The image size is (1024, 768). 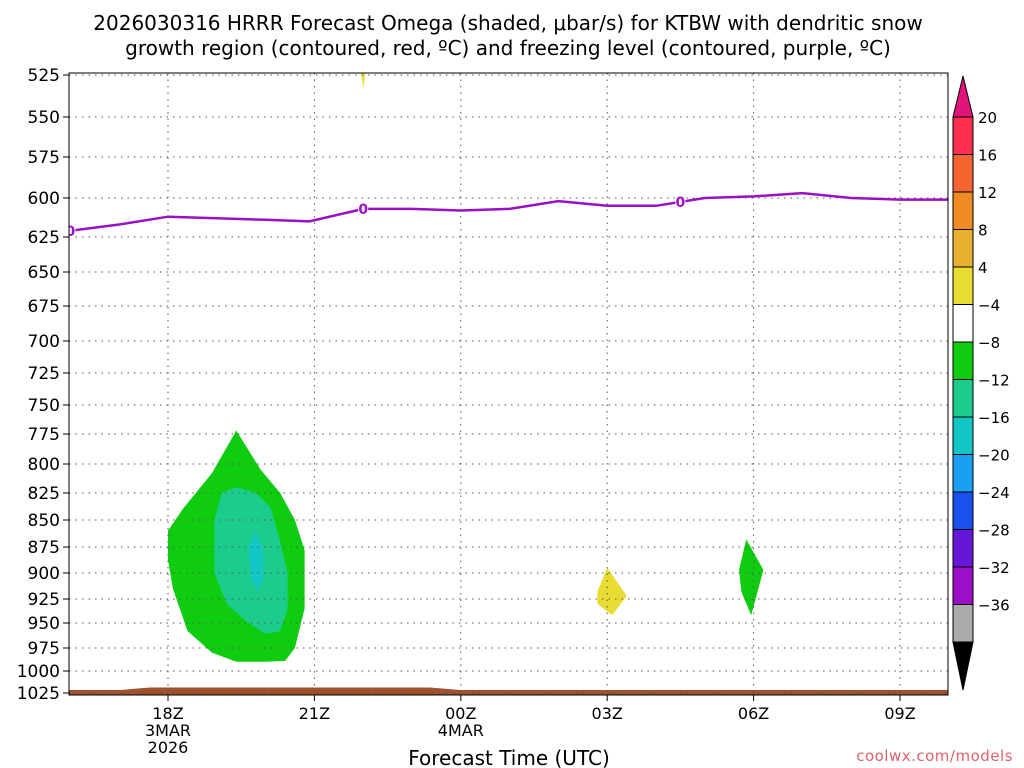 What do you see at coordinates (461, 730) in the screenshot?
I see `x-tick-sublabel1-00Z: 4MAR` at bounding box center [461, 730].